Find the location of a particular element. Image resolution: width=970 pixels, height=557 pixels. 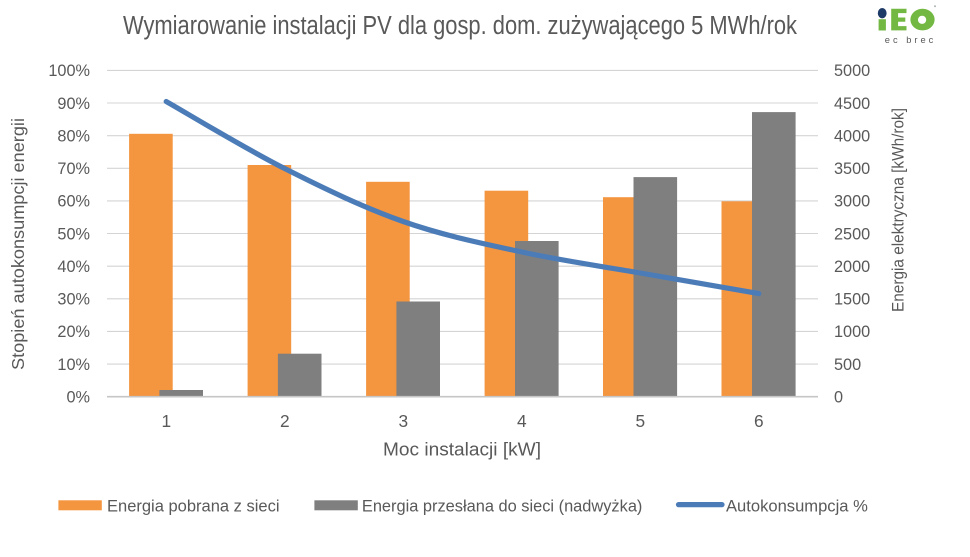

svg-text: 4000 is located at coordinates (852, 137).